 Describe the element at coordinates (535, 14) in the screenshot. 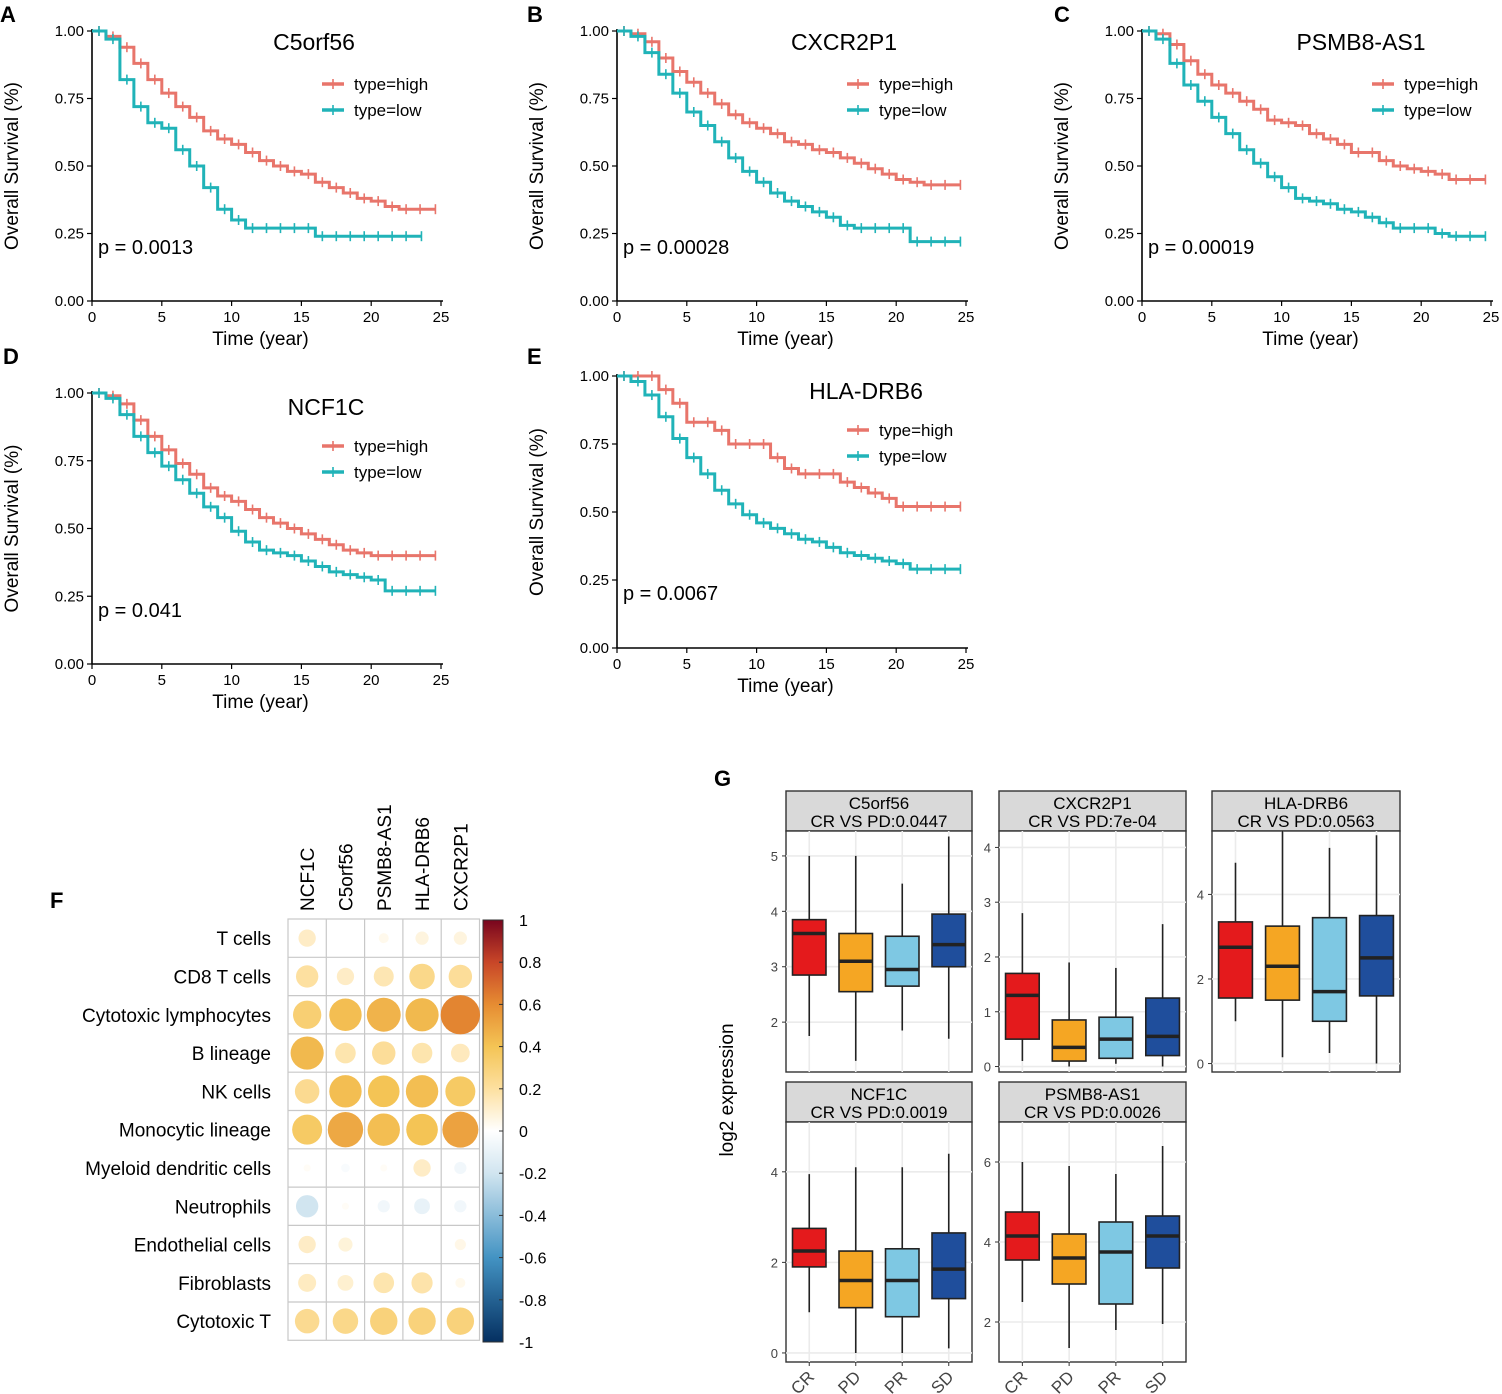

I see `panel-letter-b: B` at that location.